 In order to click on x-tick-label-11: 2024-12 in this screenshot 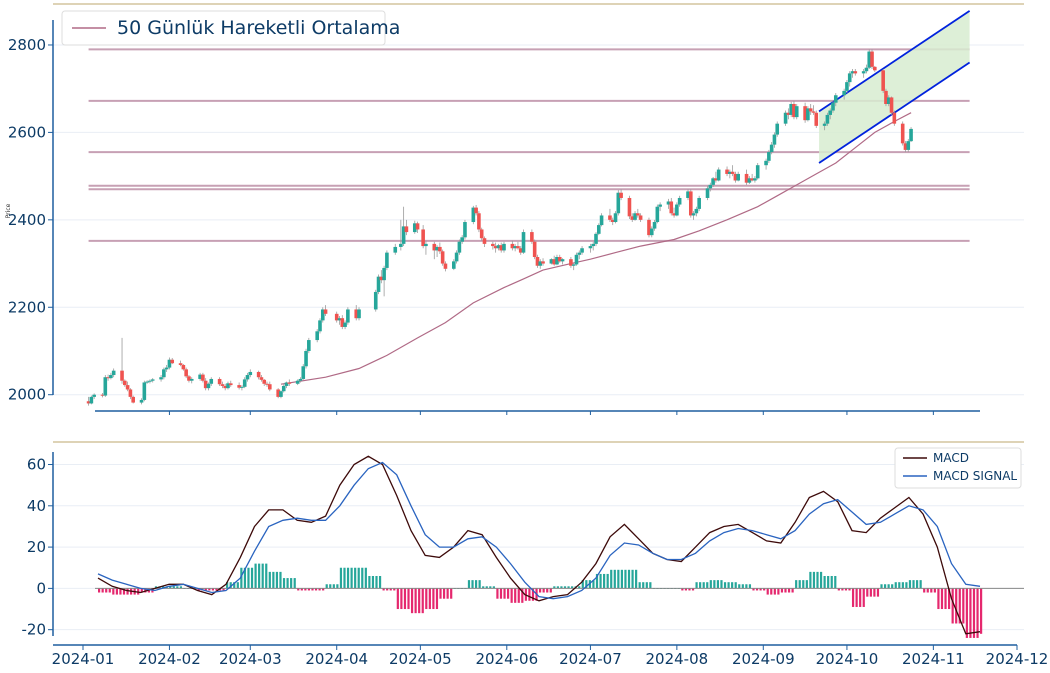, I will do `click(1017, 659)`.